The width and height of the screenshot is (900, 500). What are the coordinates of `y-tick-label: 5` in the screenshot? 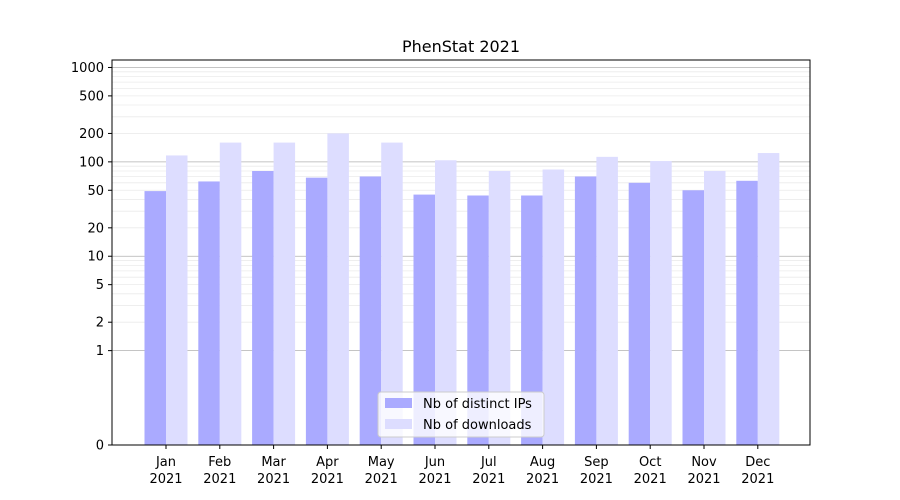 It's located at (100, 285).